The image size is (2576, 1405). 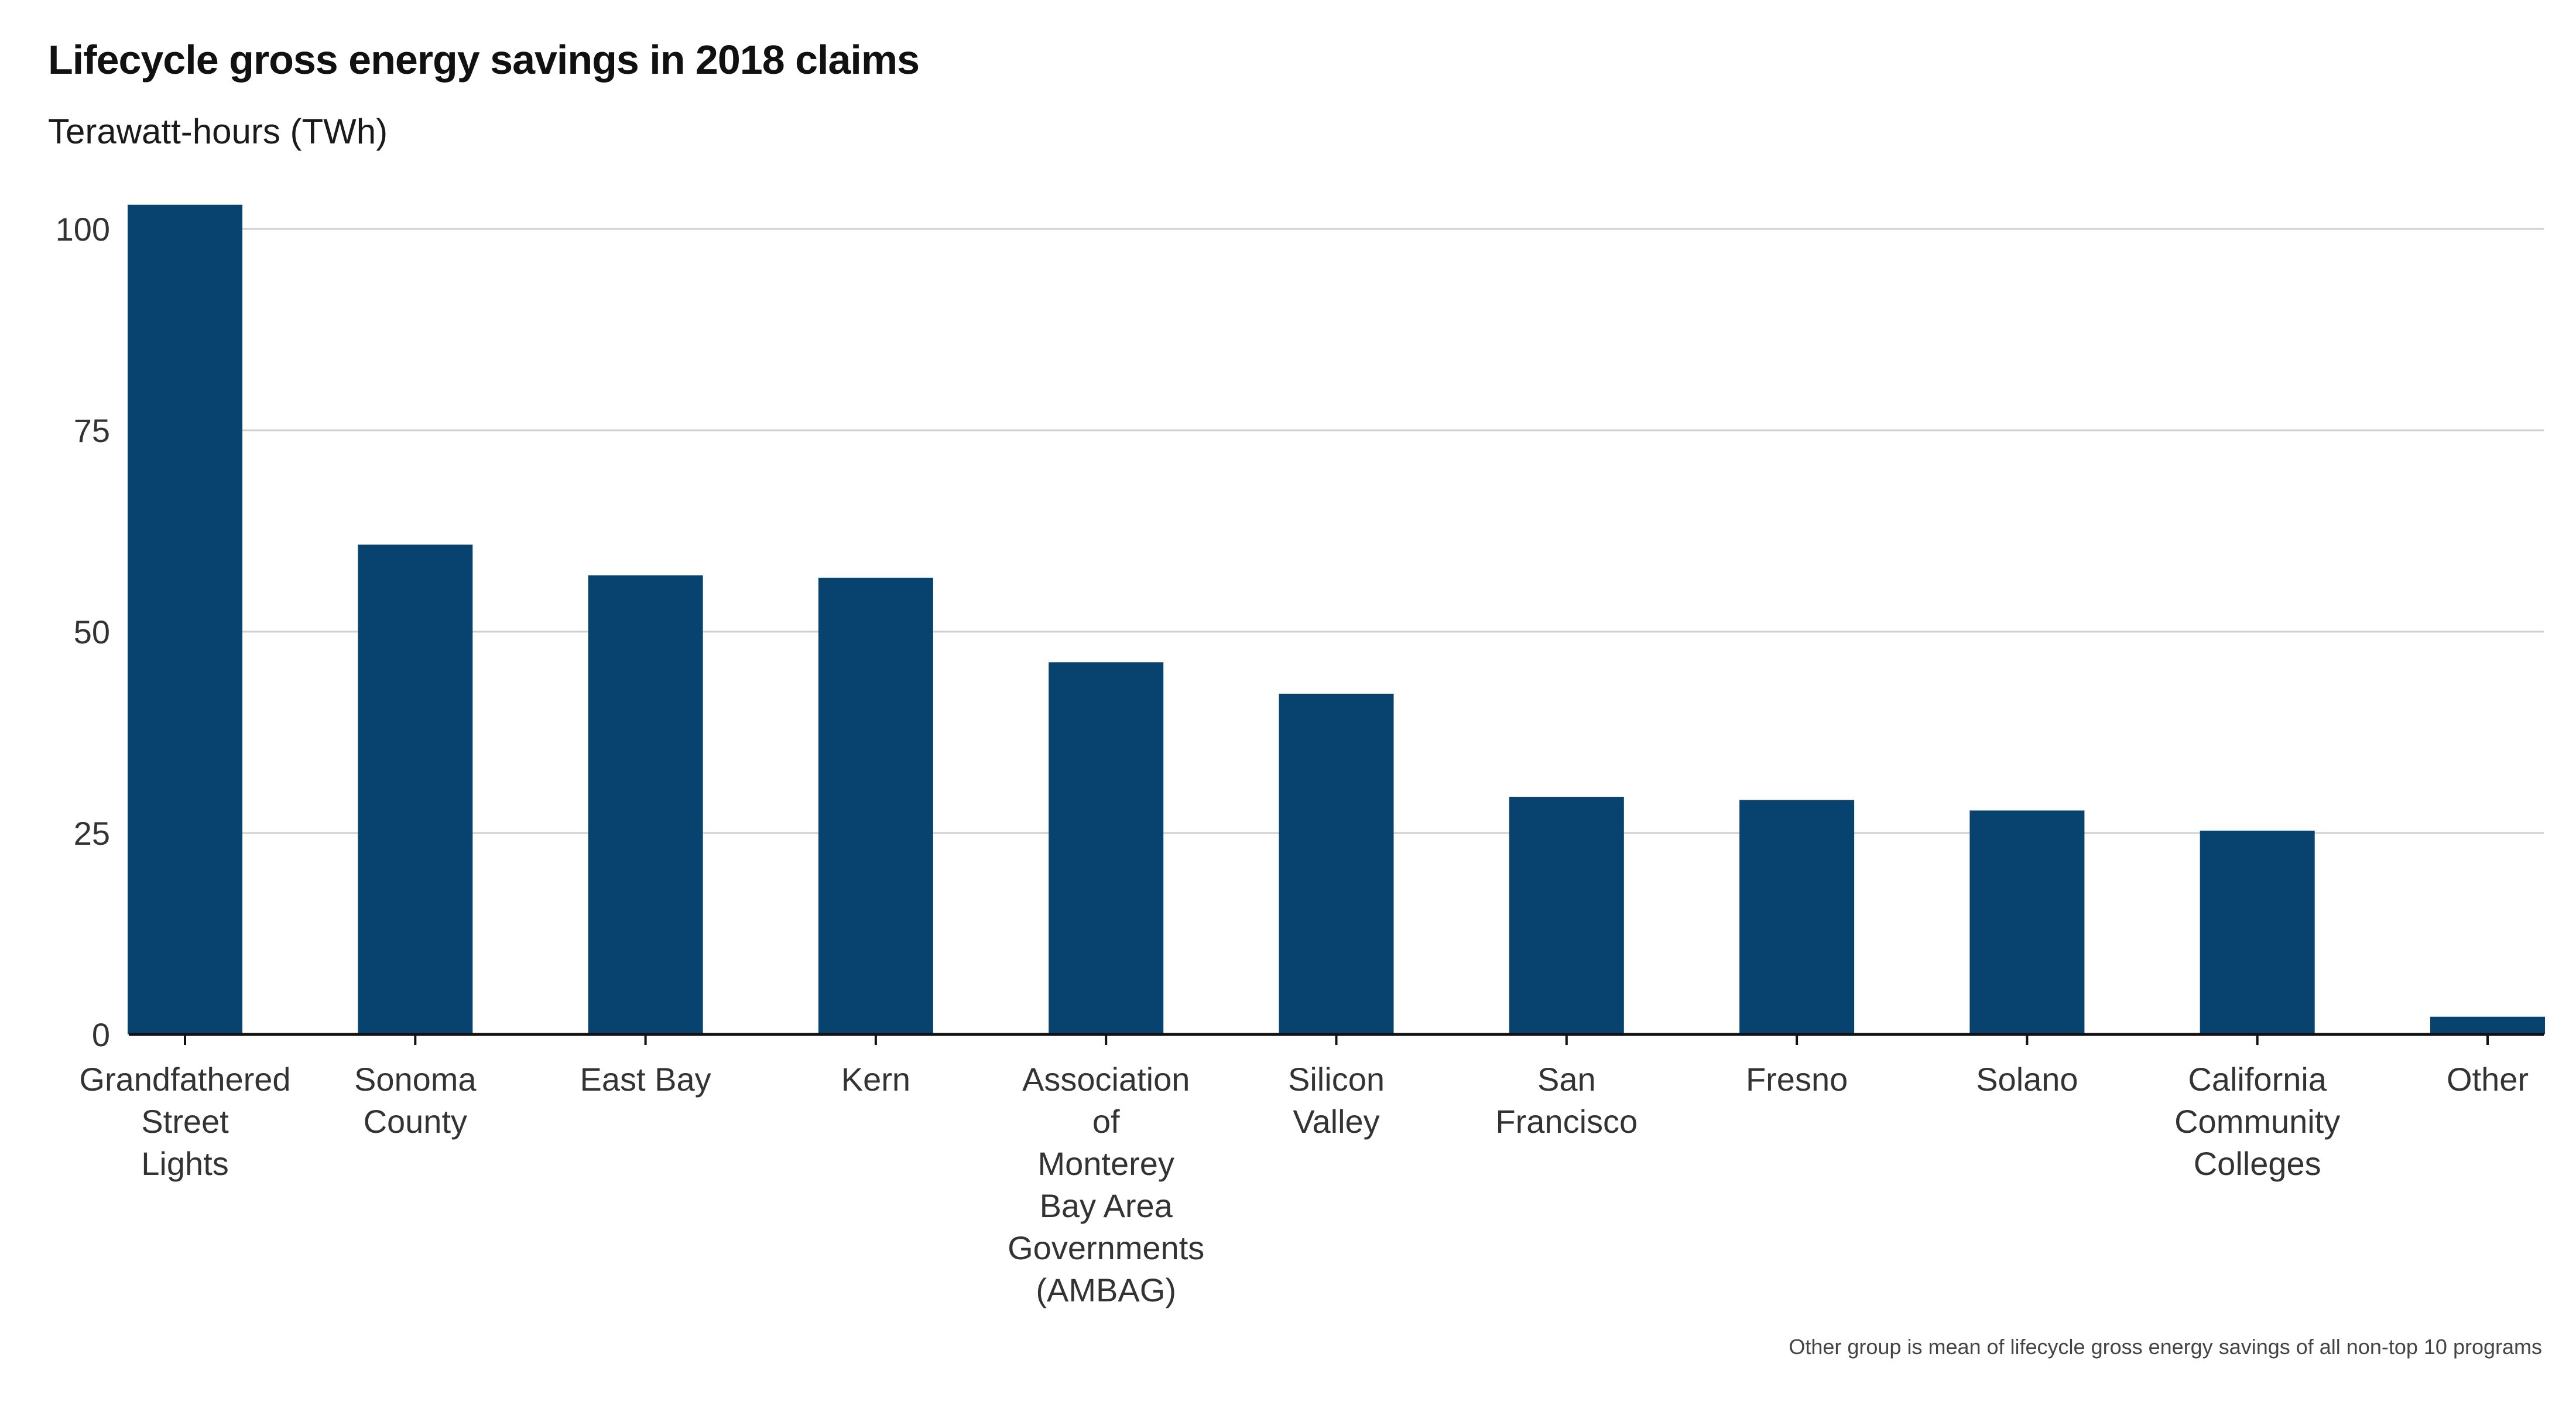 I want to click on chart-subtitle: Terawatt-hours (TWh), so click(x=218, y=131).